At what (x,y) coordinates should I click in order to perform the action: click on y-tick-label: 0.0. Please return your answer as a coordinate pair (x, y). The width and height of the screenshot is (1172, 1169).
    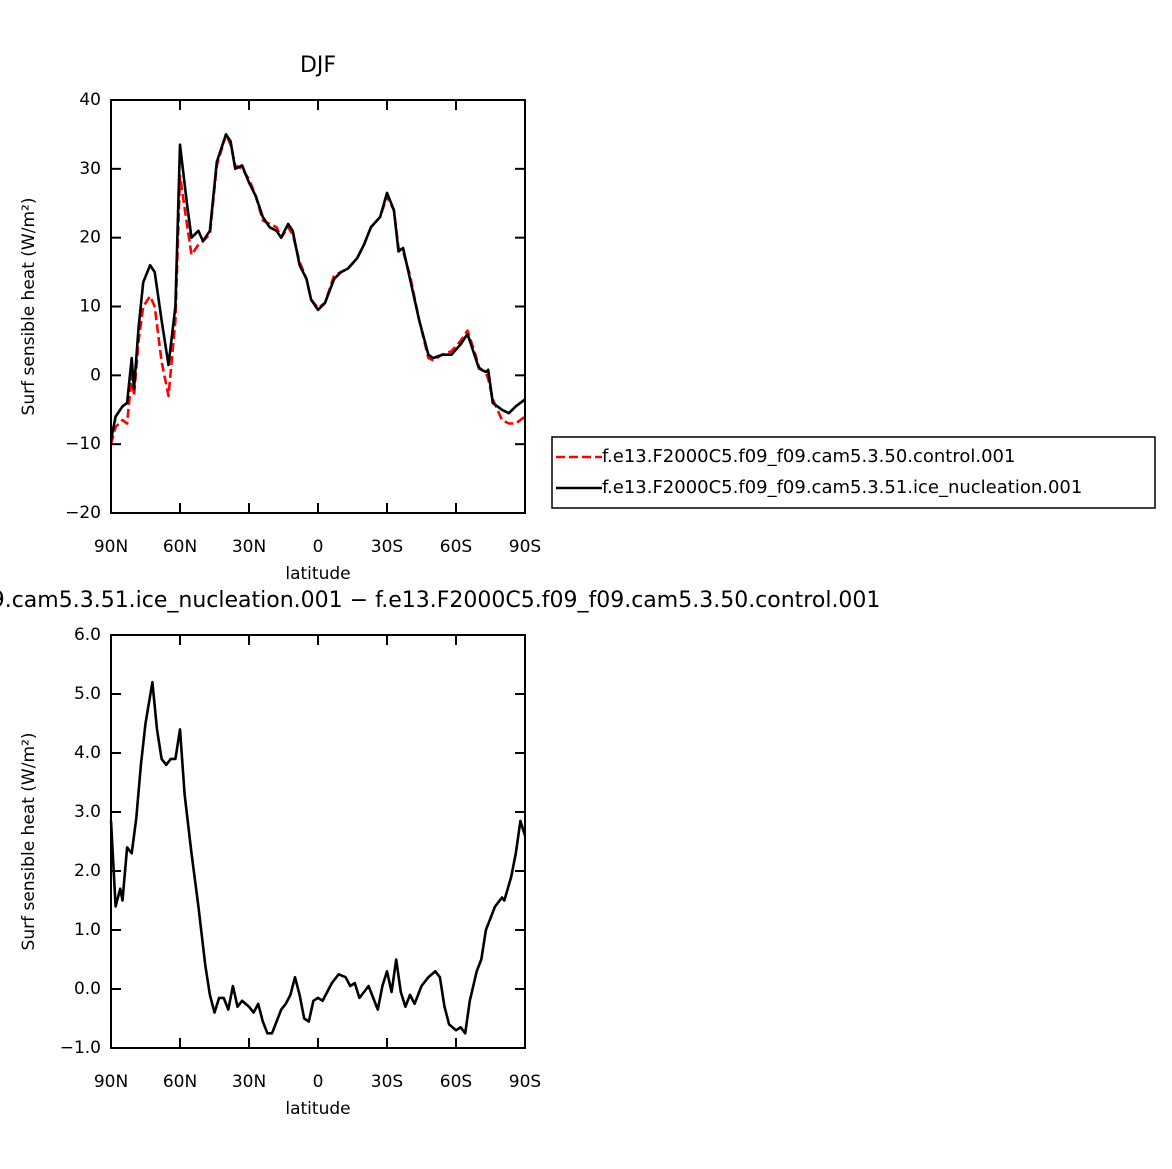
    Looking at the image, I should click on (87, 989).